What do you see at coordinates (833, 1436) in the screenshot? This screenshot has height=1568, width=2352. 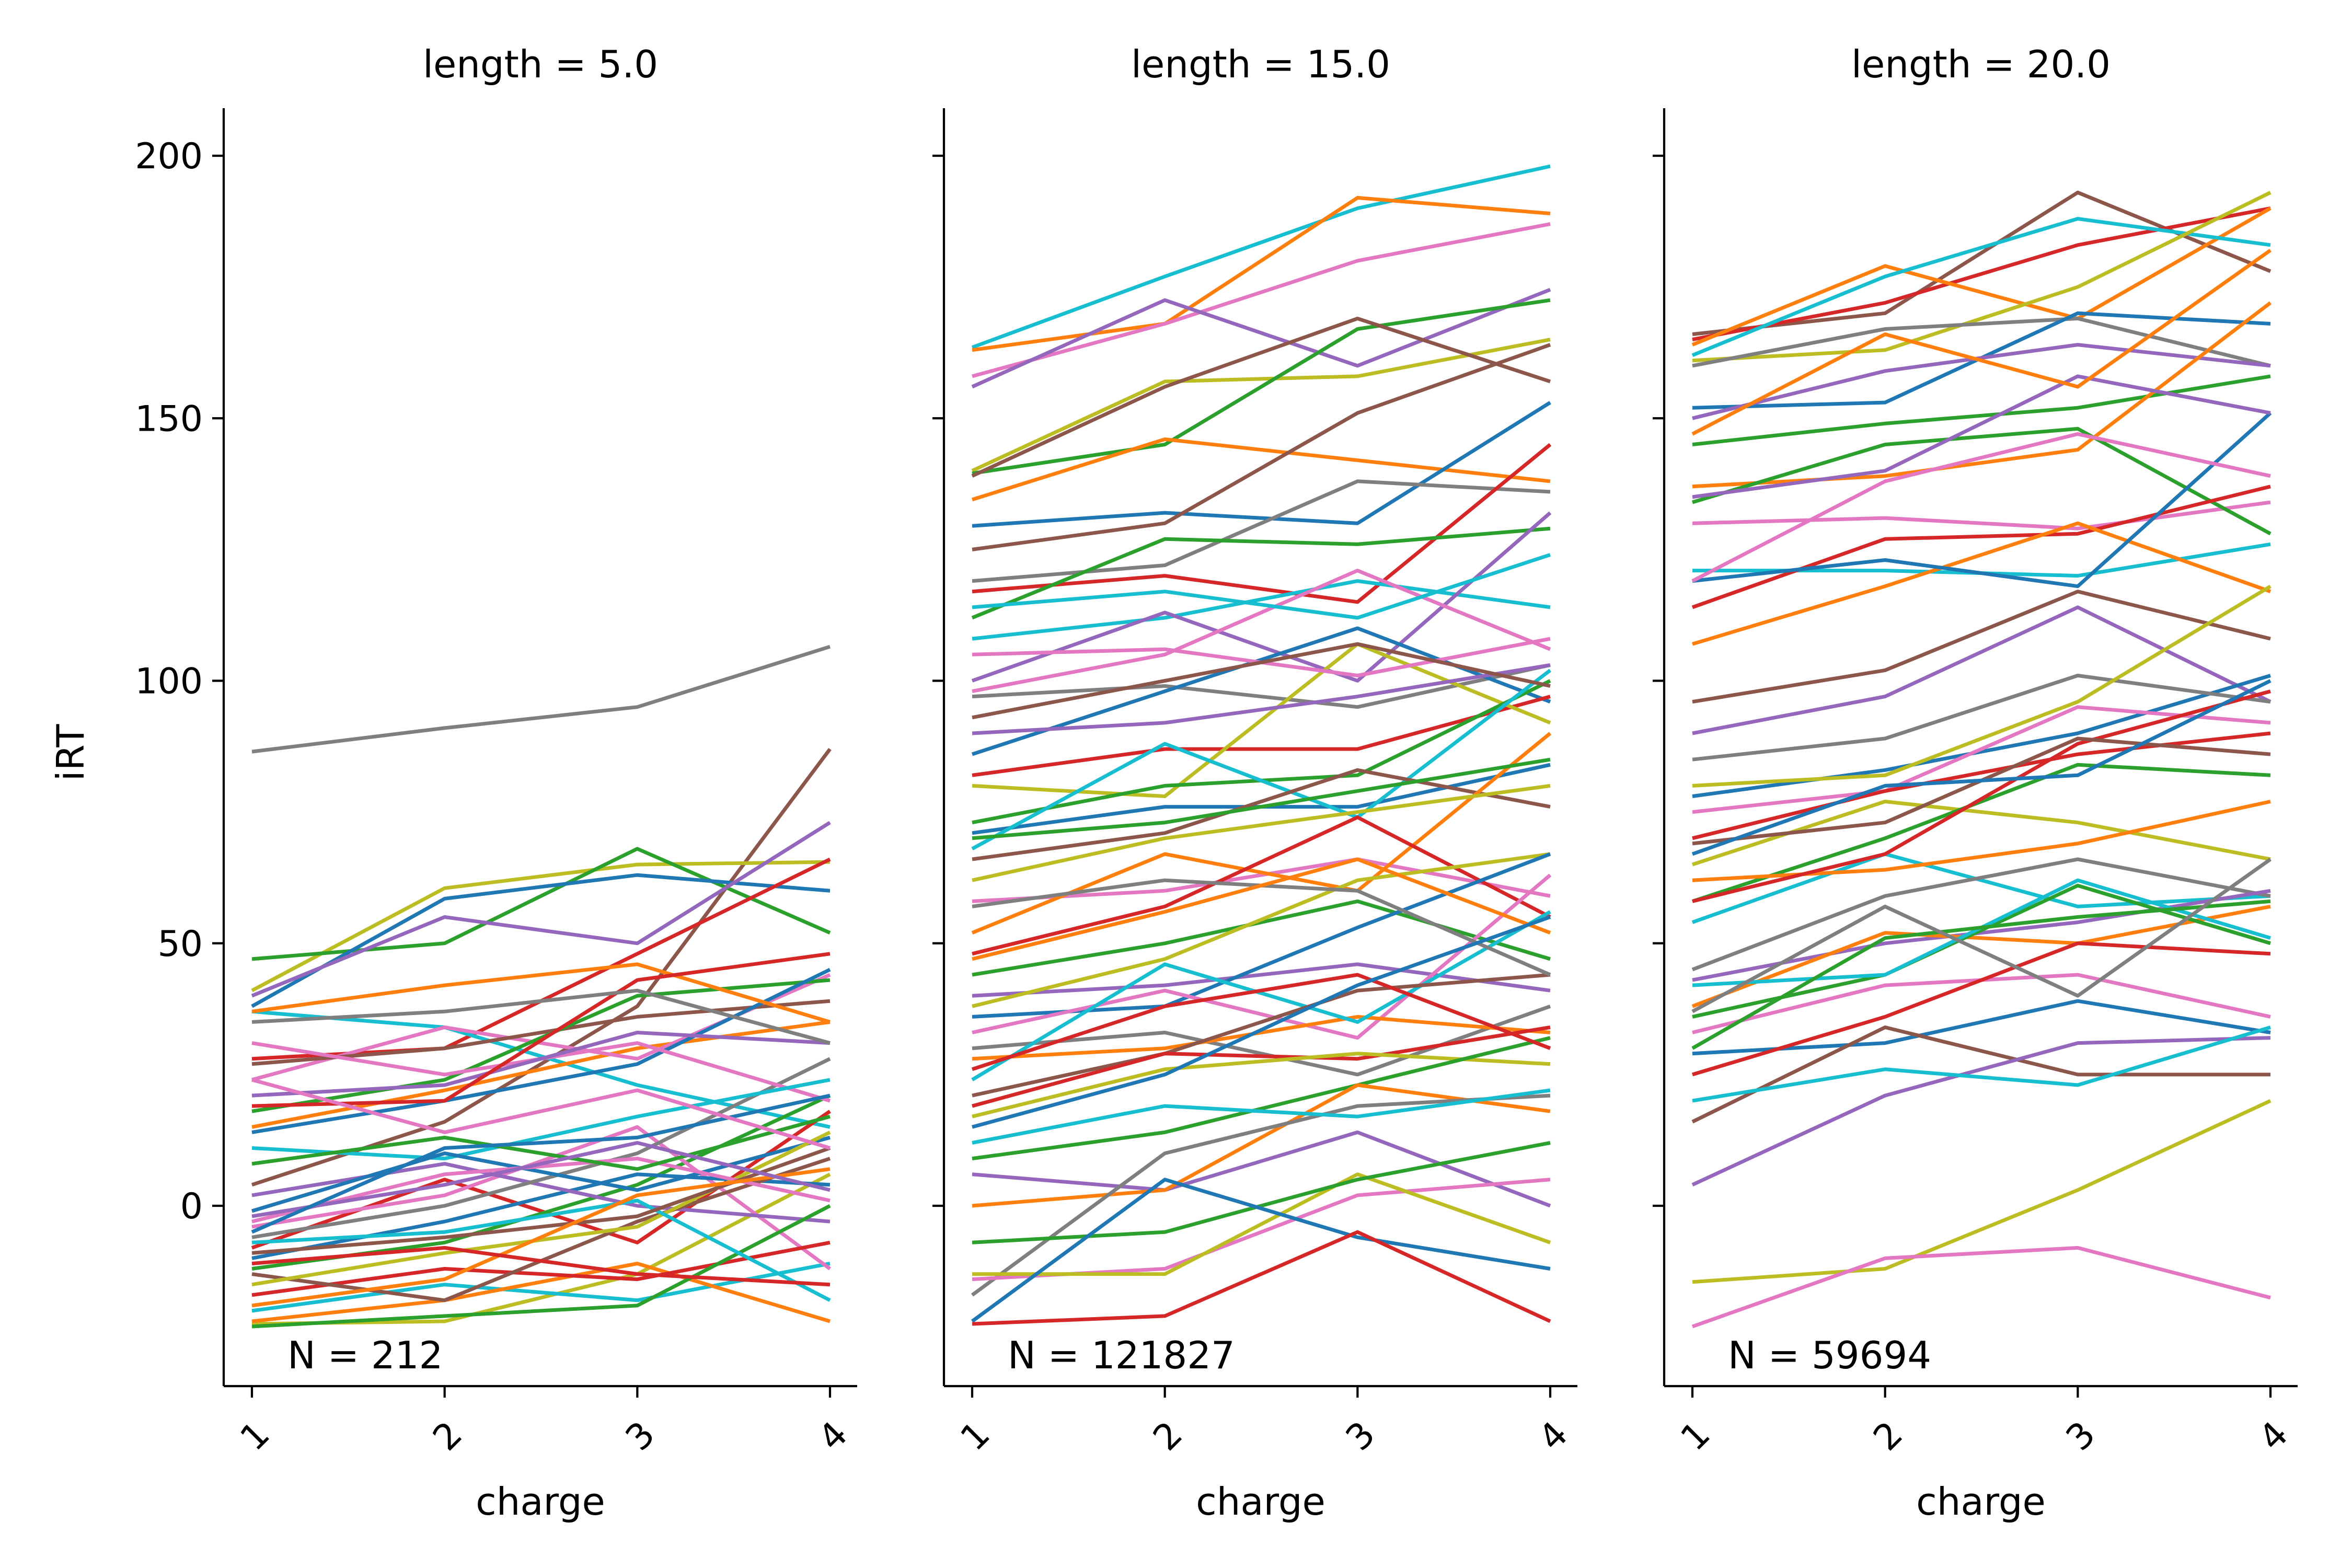 I see `panel-1-x-tick-label-4: 4` at bounding box center [833, 1436].